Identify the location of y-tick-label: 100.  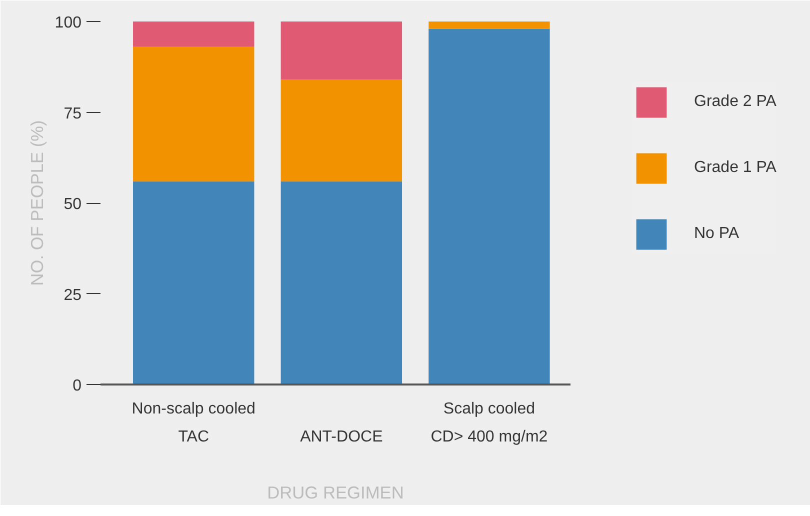
(68, 23).